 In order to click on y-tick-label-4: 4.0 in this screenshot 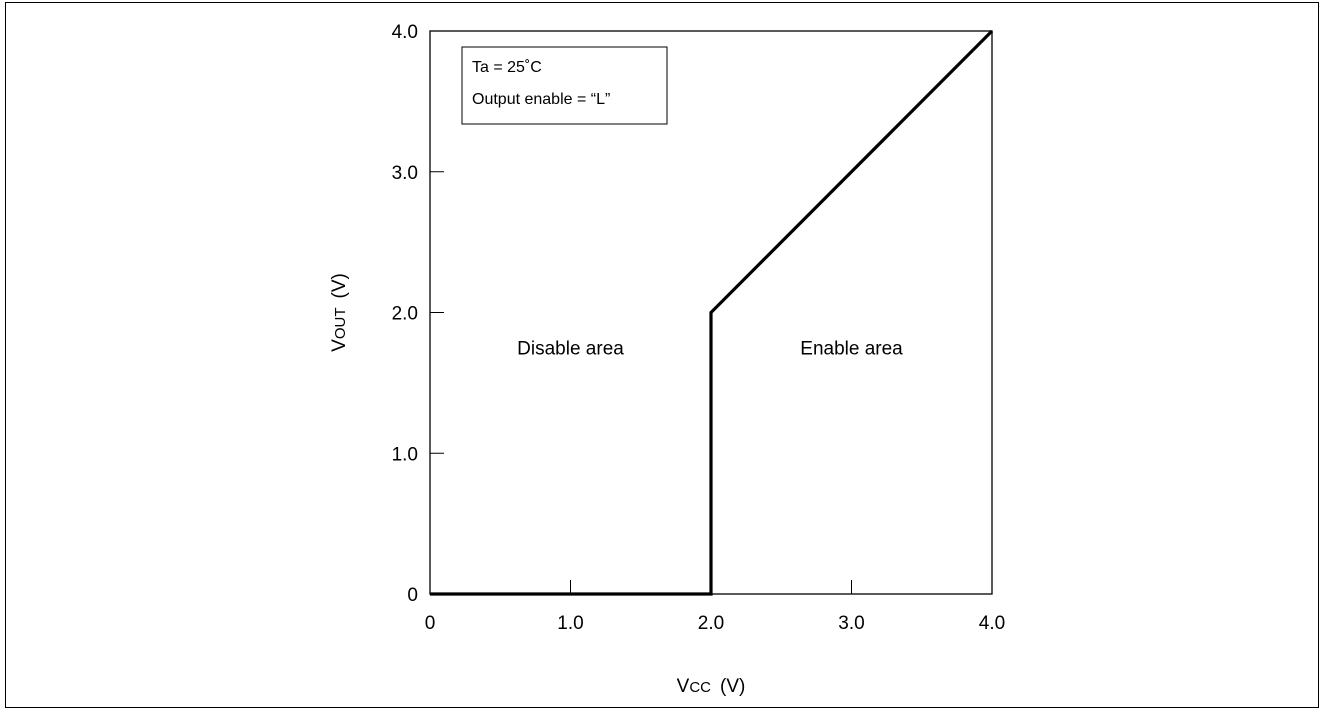, I will do `click(405, 32)`.